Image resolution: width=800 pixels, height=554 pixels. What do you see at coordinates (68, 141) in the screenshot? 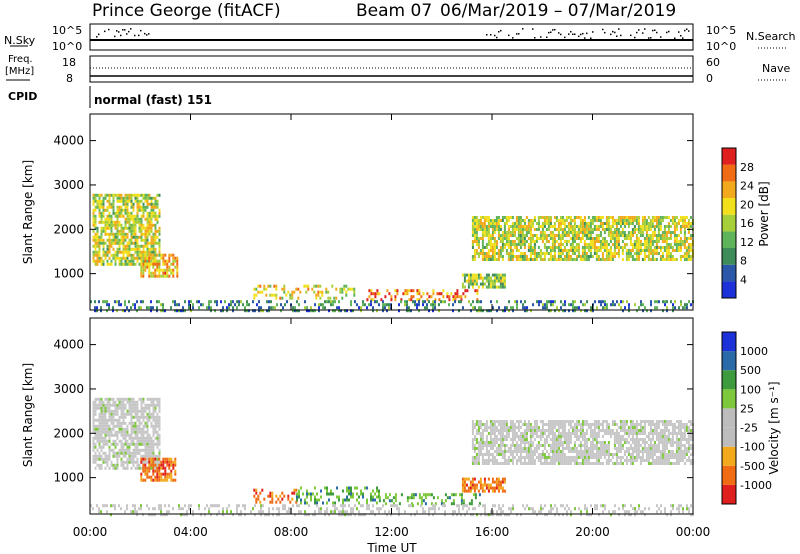
I see `y-tick-label: 4000` at bounding box center [68, 141].